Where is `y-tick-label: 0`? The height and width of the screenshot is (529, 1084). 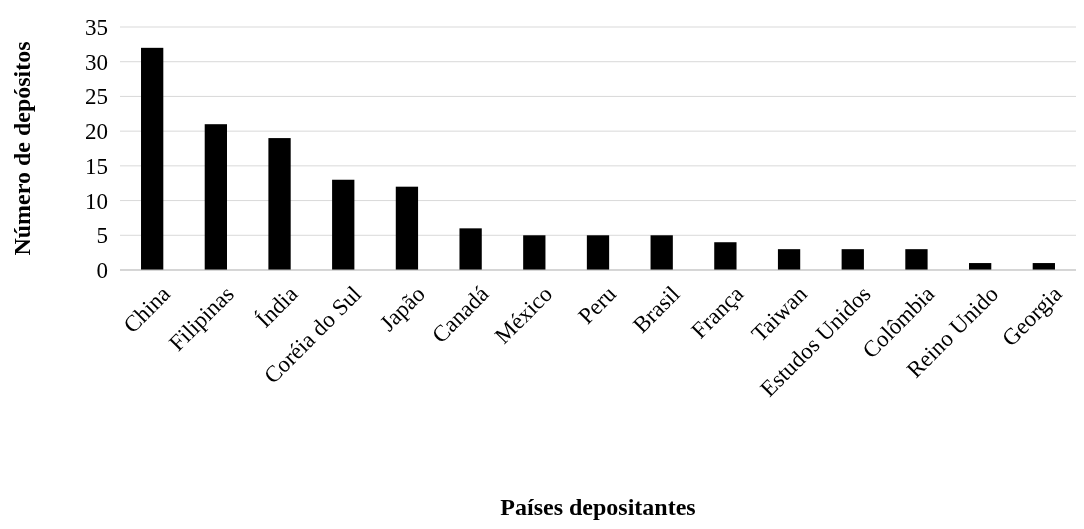
y-tick-label: 0 is located at coordinates (102, 271).